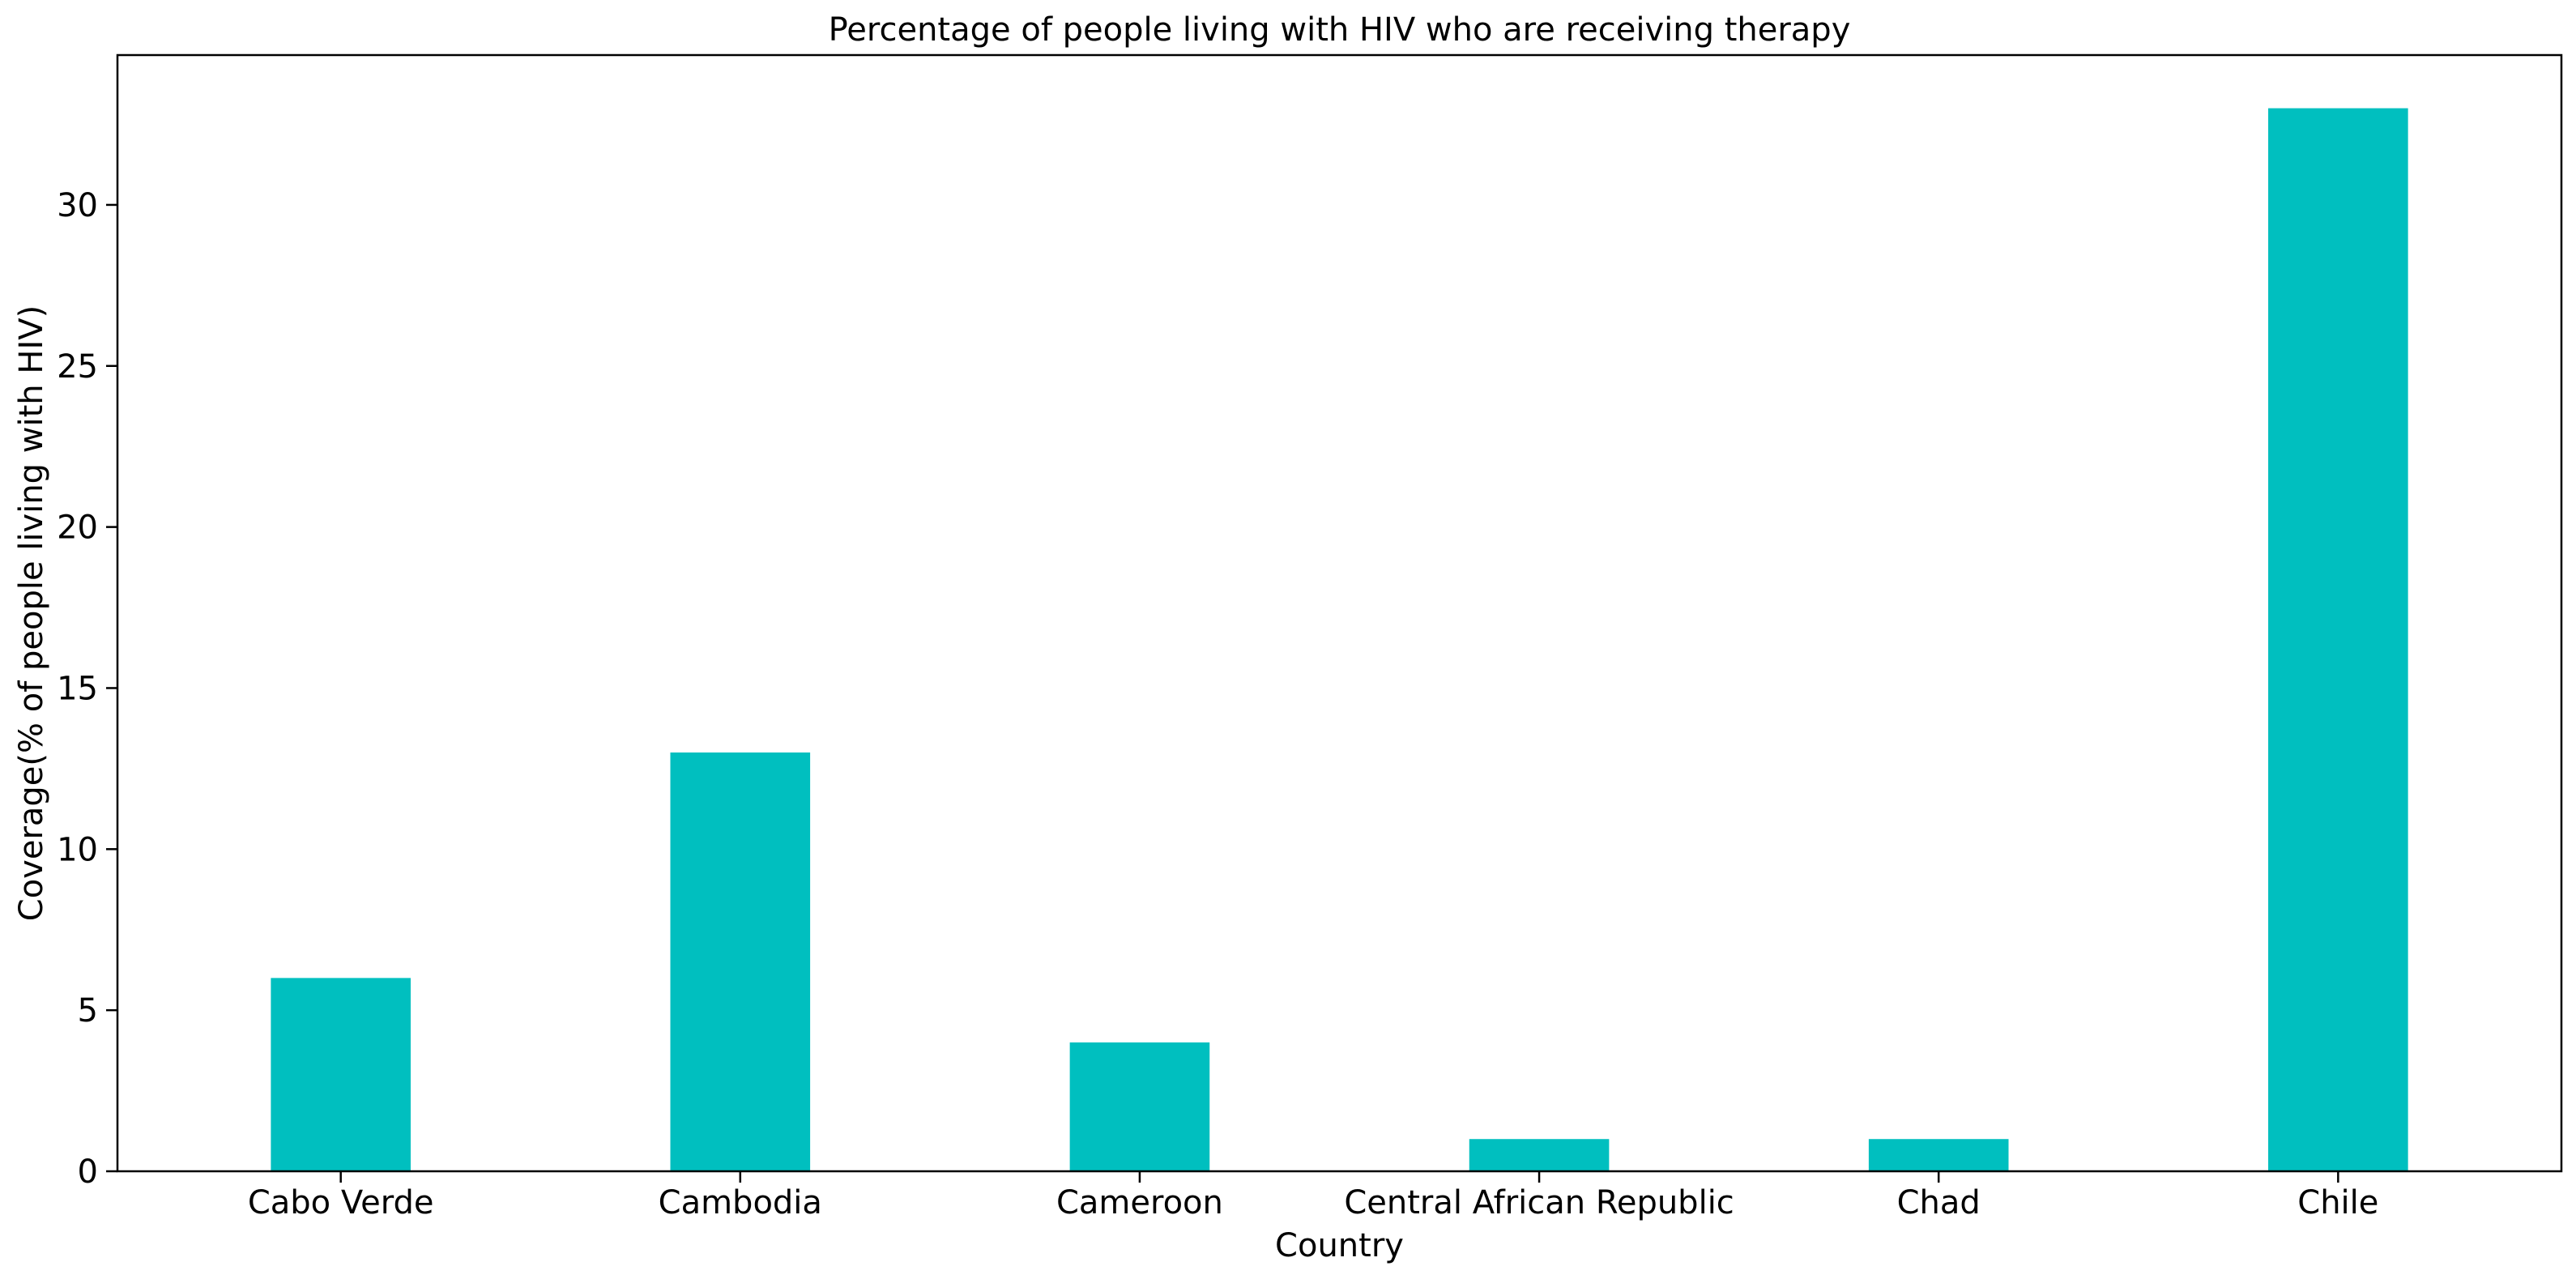 This screenshot has width=2576, height=1279. Describe the element at coordinates (1540, 1155) in the screenshot. I see `bar-central-african-republic` at that location.